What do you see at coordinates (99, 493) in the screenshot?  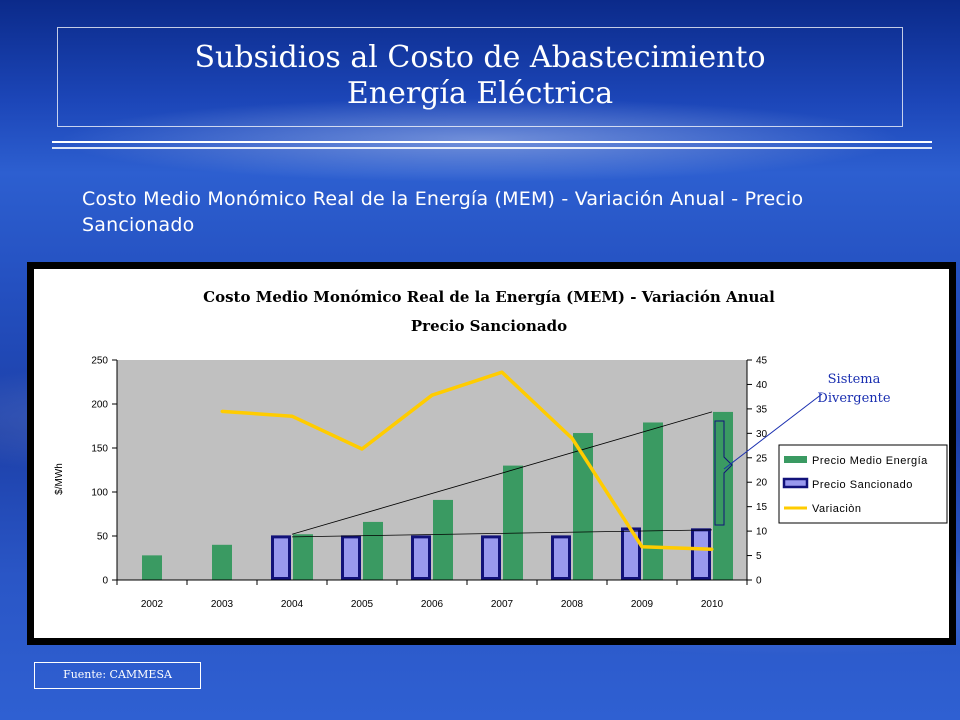 I see `y-tick-label: 100` at bounding box center [99, 493].